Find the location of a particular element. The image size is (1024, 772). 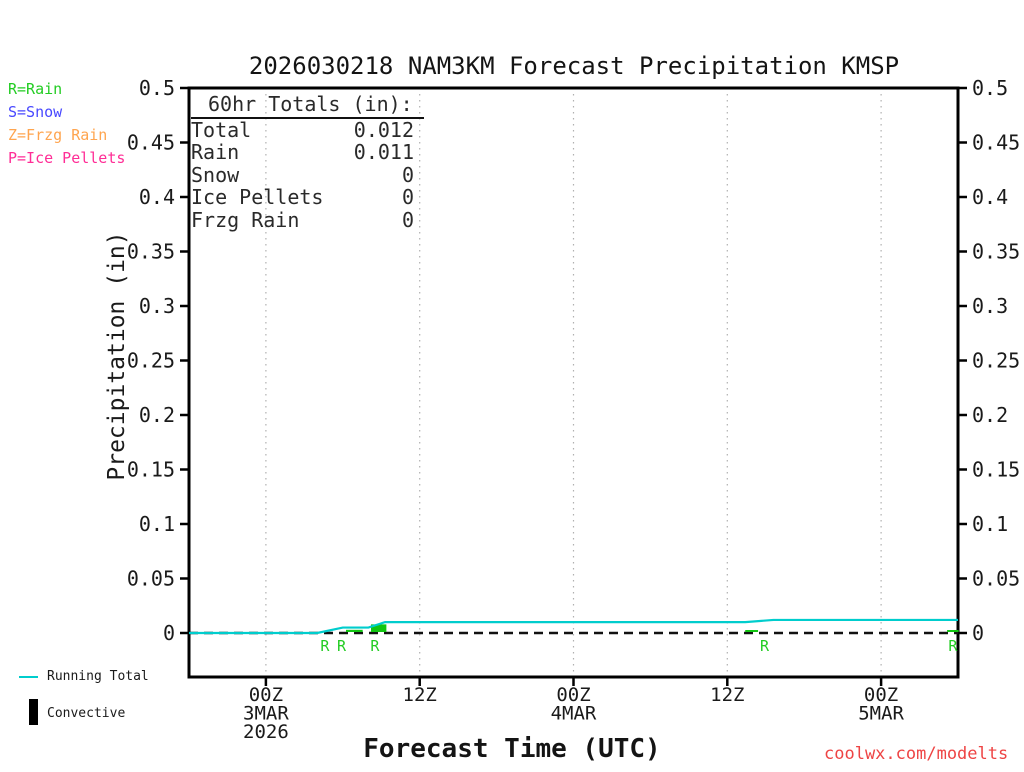

totals-row: Frzg Rain 0 is located at coordinates (307, 219).